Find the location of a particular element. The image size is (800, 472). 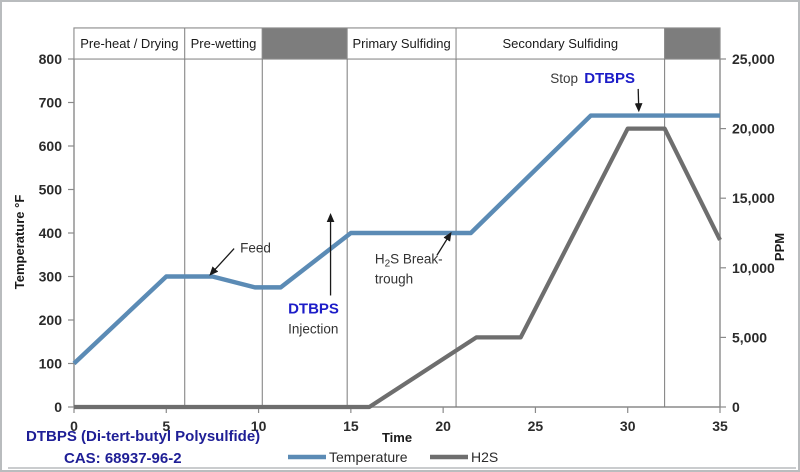

y-axis-left-title: Temperature °F is located at coordinates (19, 242).